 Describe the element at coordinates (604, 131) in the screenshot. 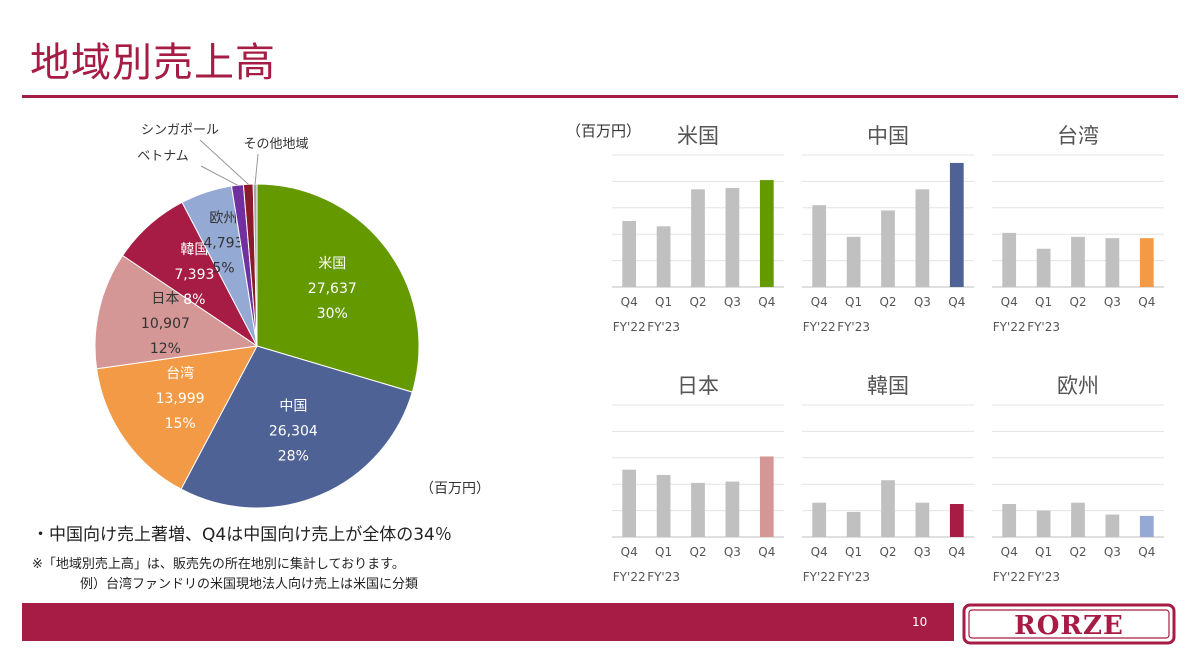

I see `bar-unit-label: （百万円）` at that location.